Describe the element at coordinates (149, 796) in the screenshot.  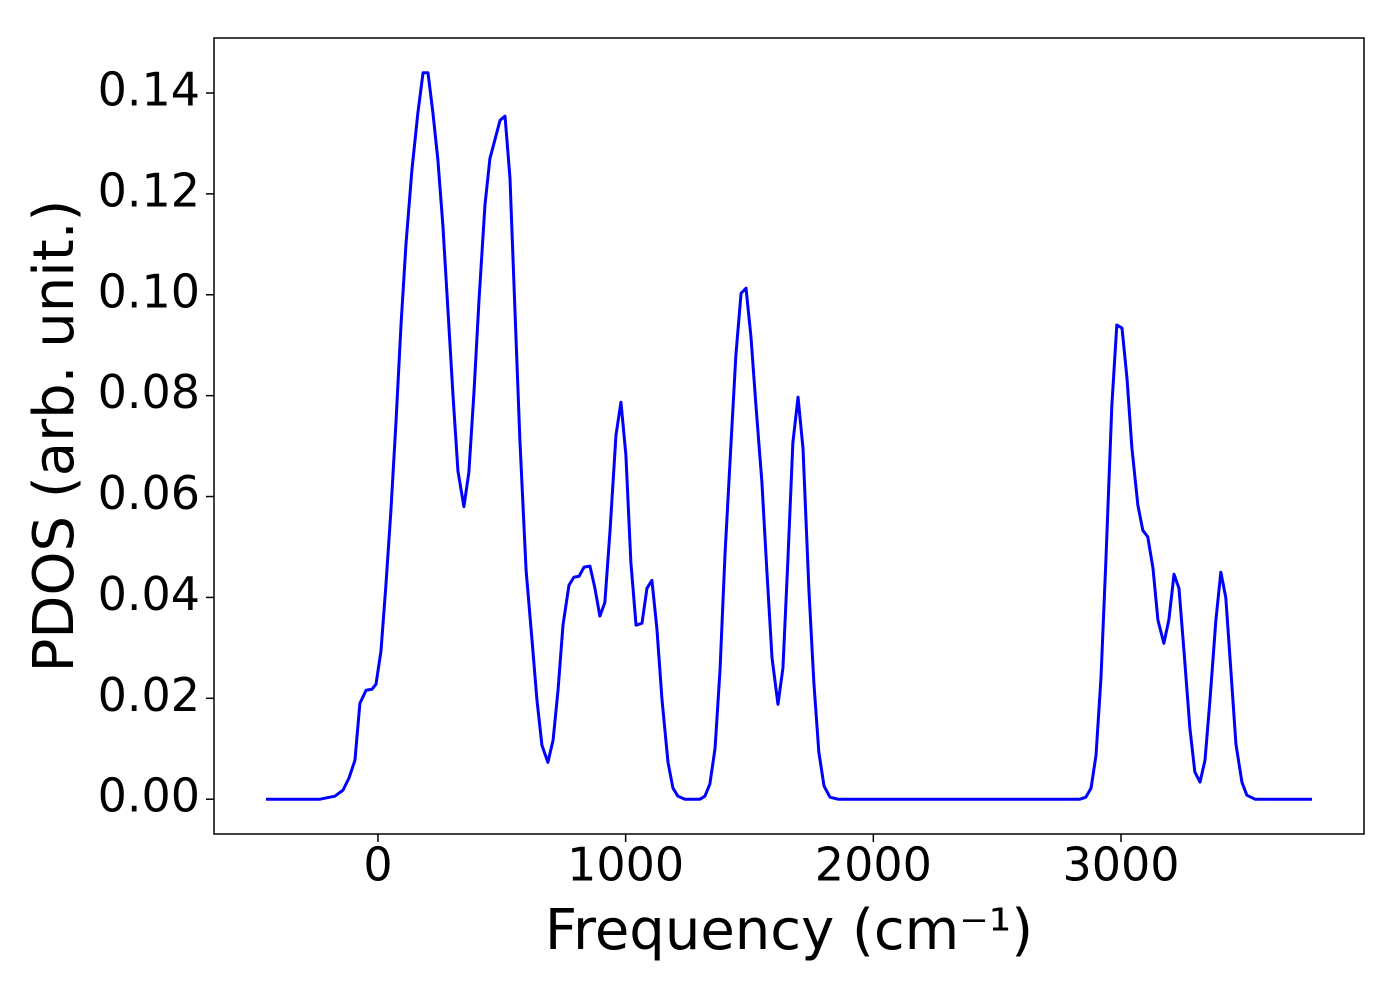
I see `y-tick-label: 0.00` at that location.